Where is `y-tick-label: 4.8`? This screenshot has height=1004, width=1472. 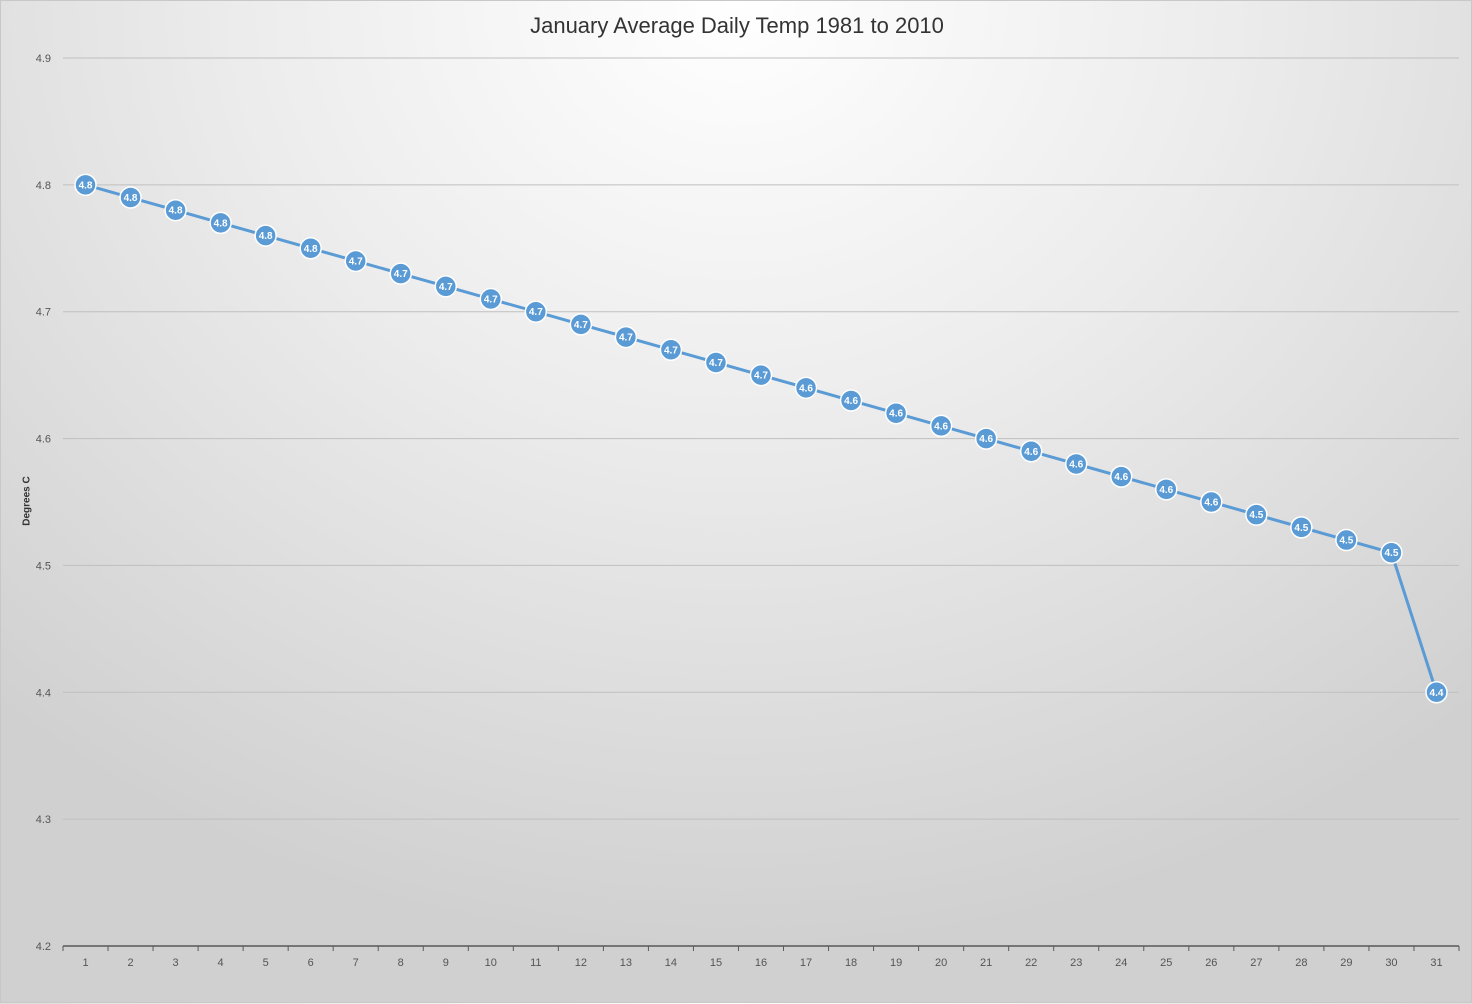 y-tick-label: 4.8 is located at coordinates (43, 186).